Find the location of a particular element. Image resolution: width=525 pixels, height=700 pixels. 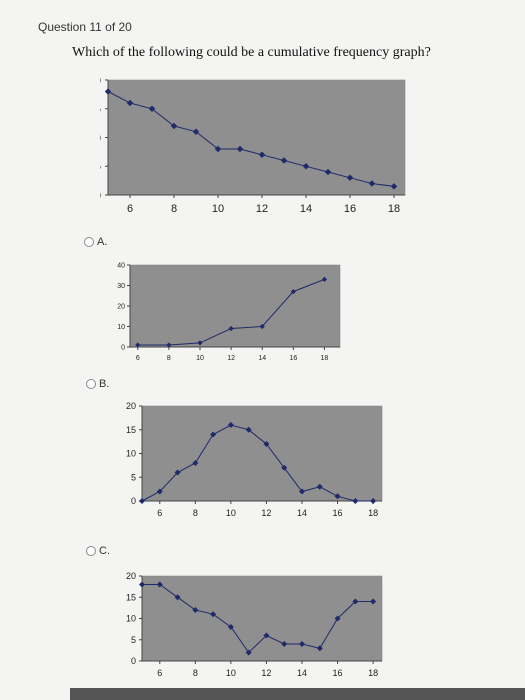

graph-prompt: 0 5 10 15 20 6 8 10 12 14 16 18 is located at coordinates (255, 142).